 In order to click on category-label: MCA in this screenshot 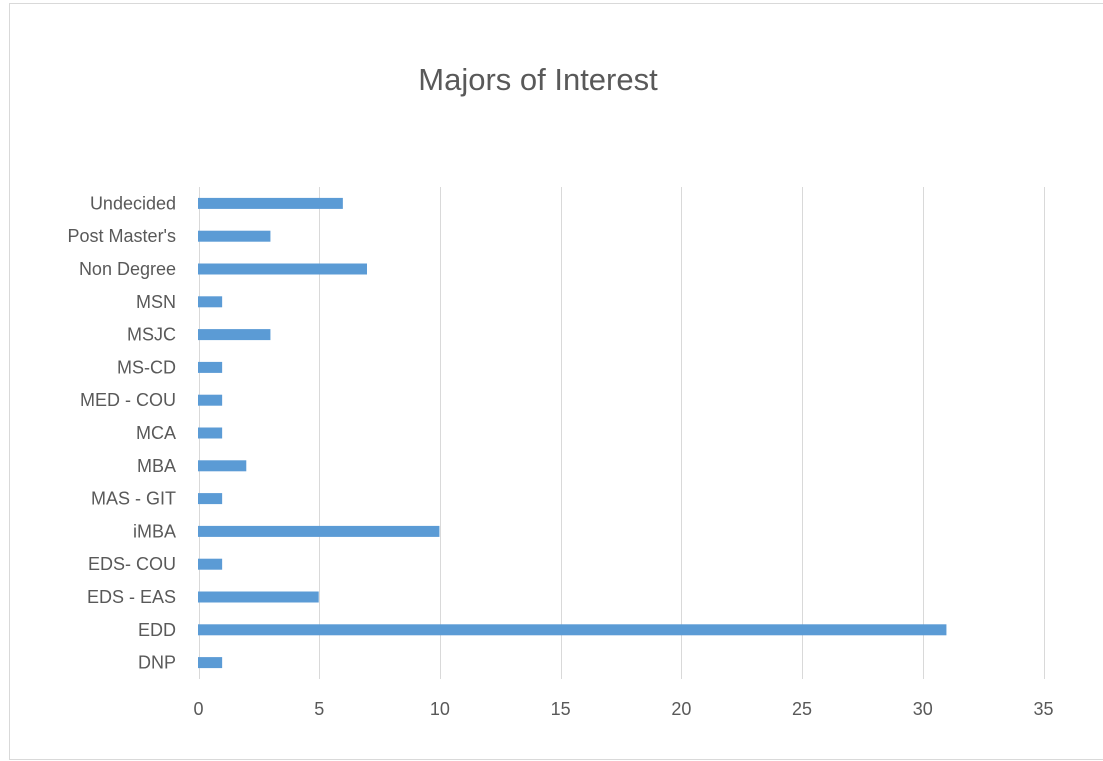, I will do `click(156, 433)`.